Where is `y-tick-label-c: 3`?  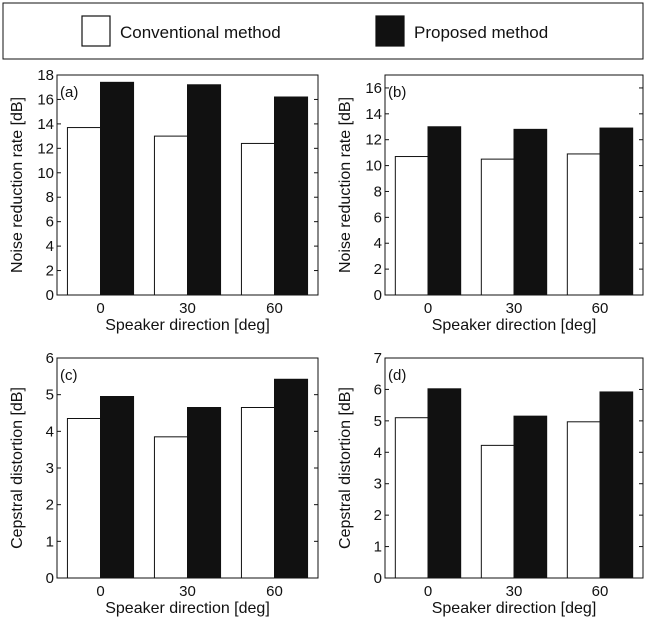 y-tick-label-c: 3 is located at coordinates (50, 468).